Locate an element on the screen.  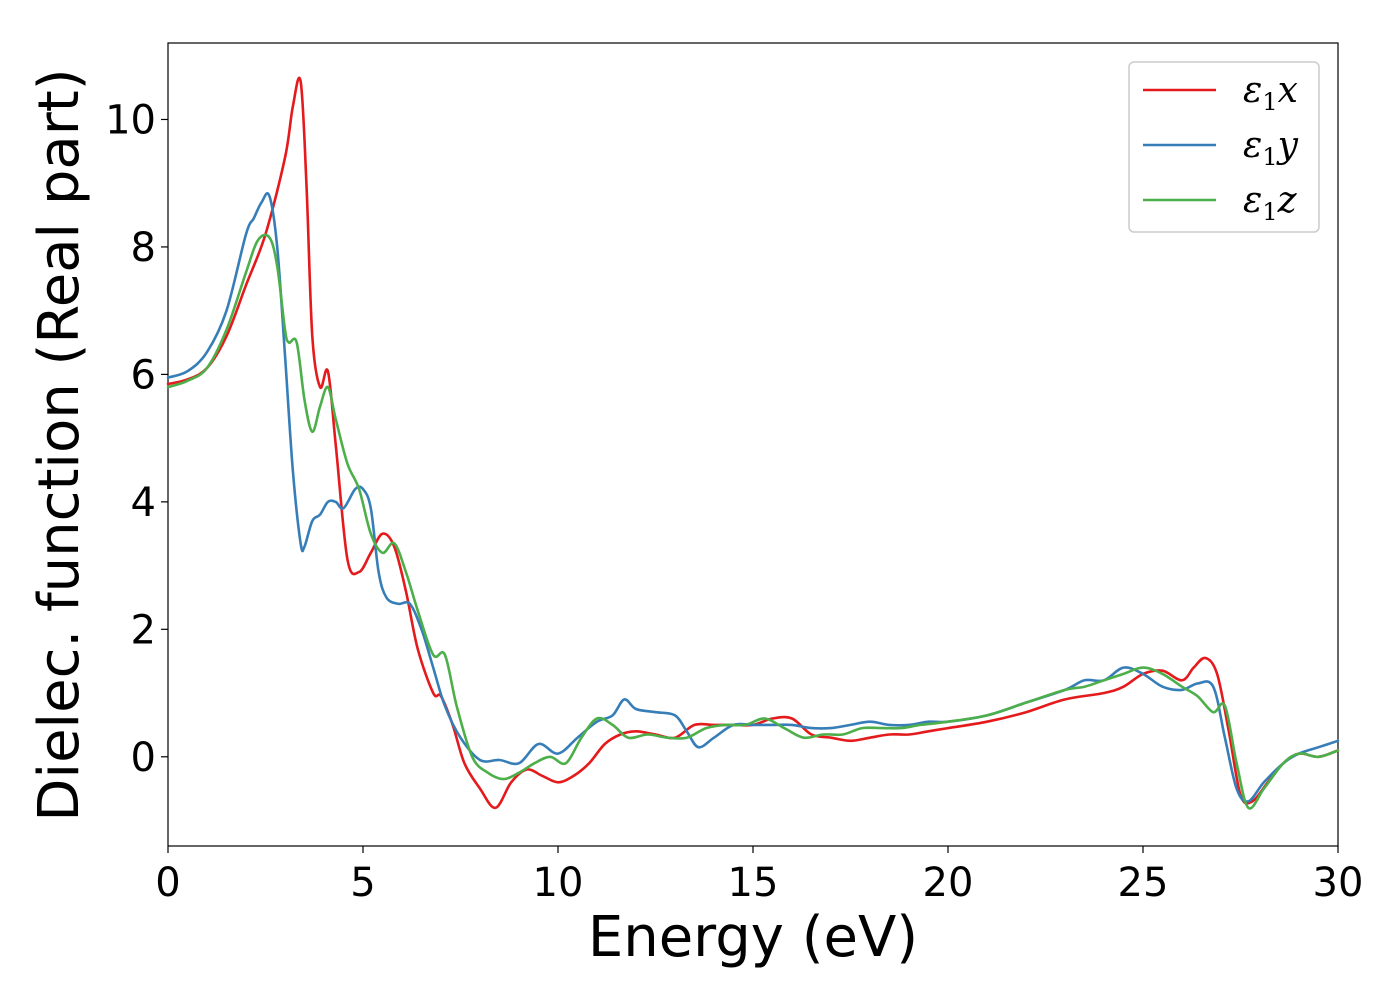
y-axis-ticks: 0 2 4 6 8 10 is located at coordinates (136, 439).